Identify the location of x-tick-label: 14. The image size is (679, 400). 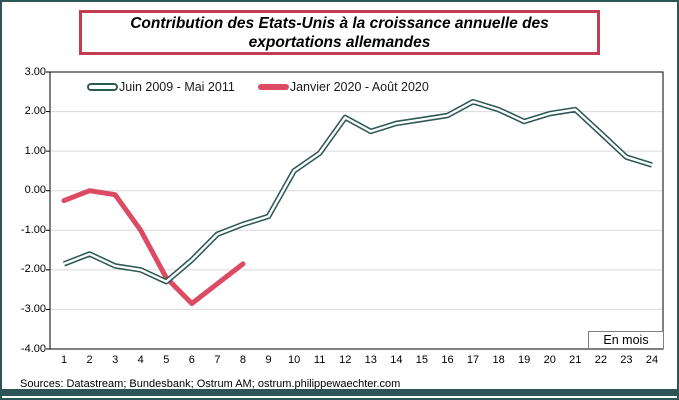
(396, 360).